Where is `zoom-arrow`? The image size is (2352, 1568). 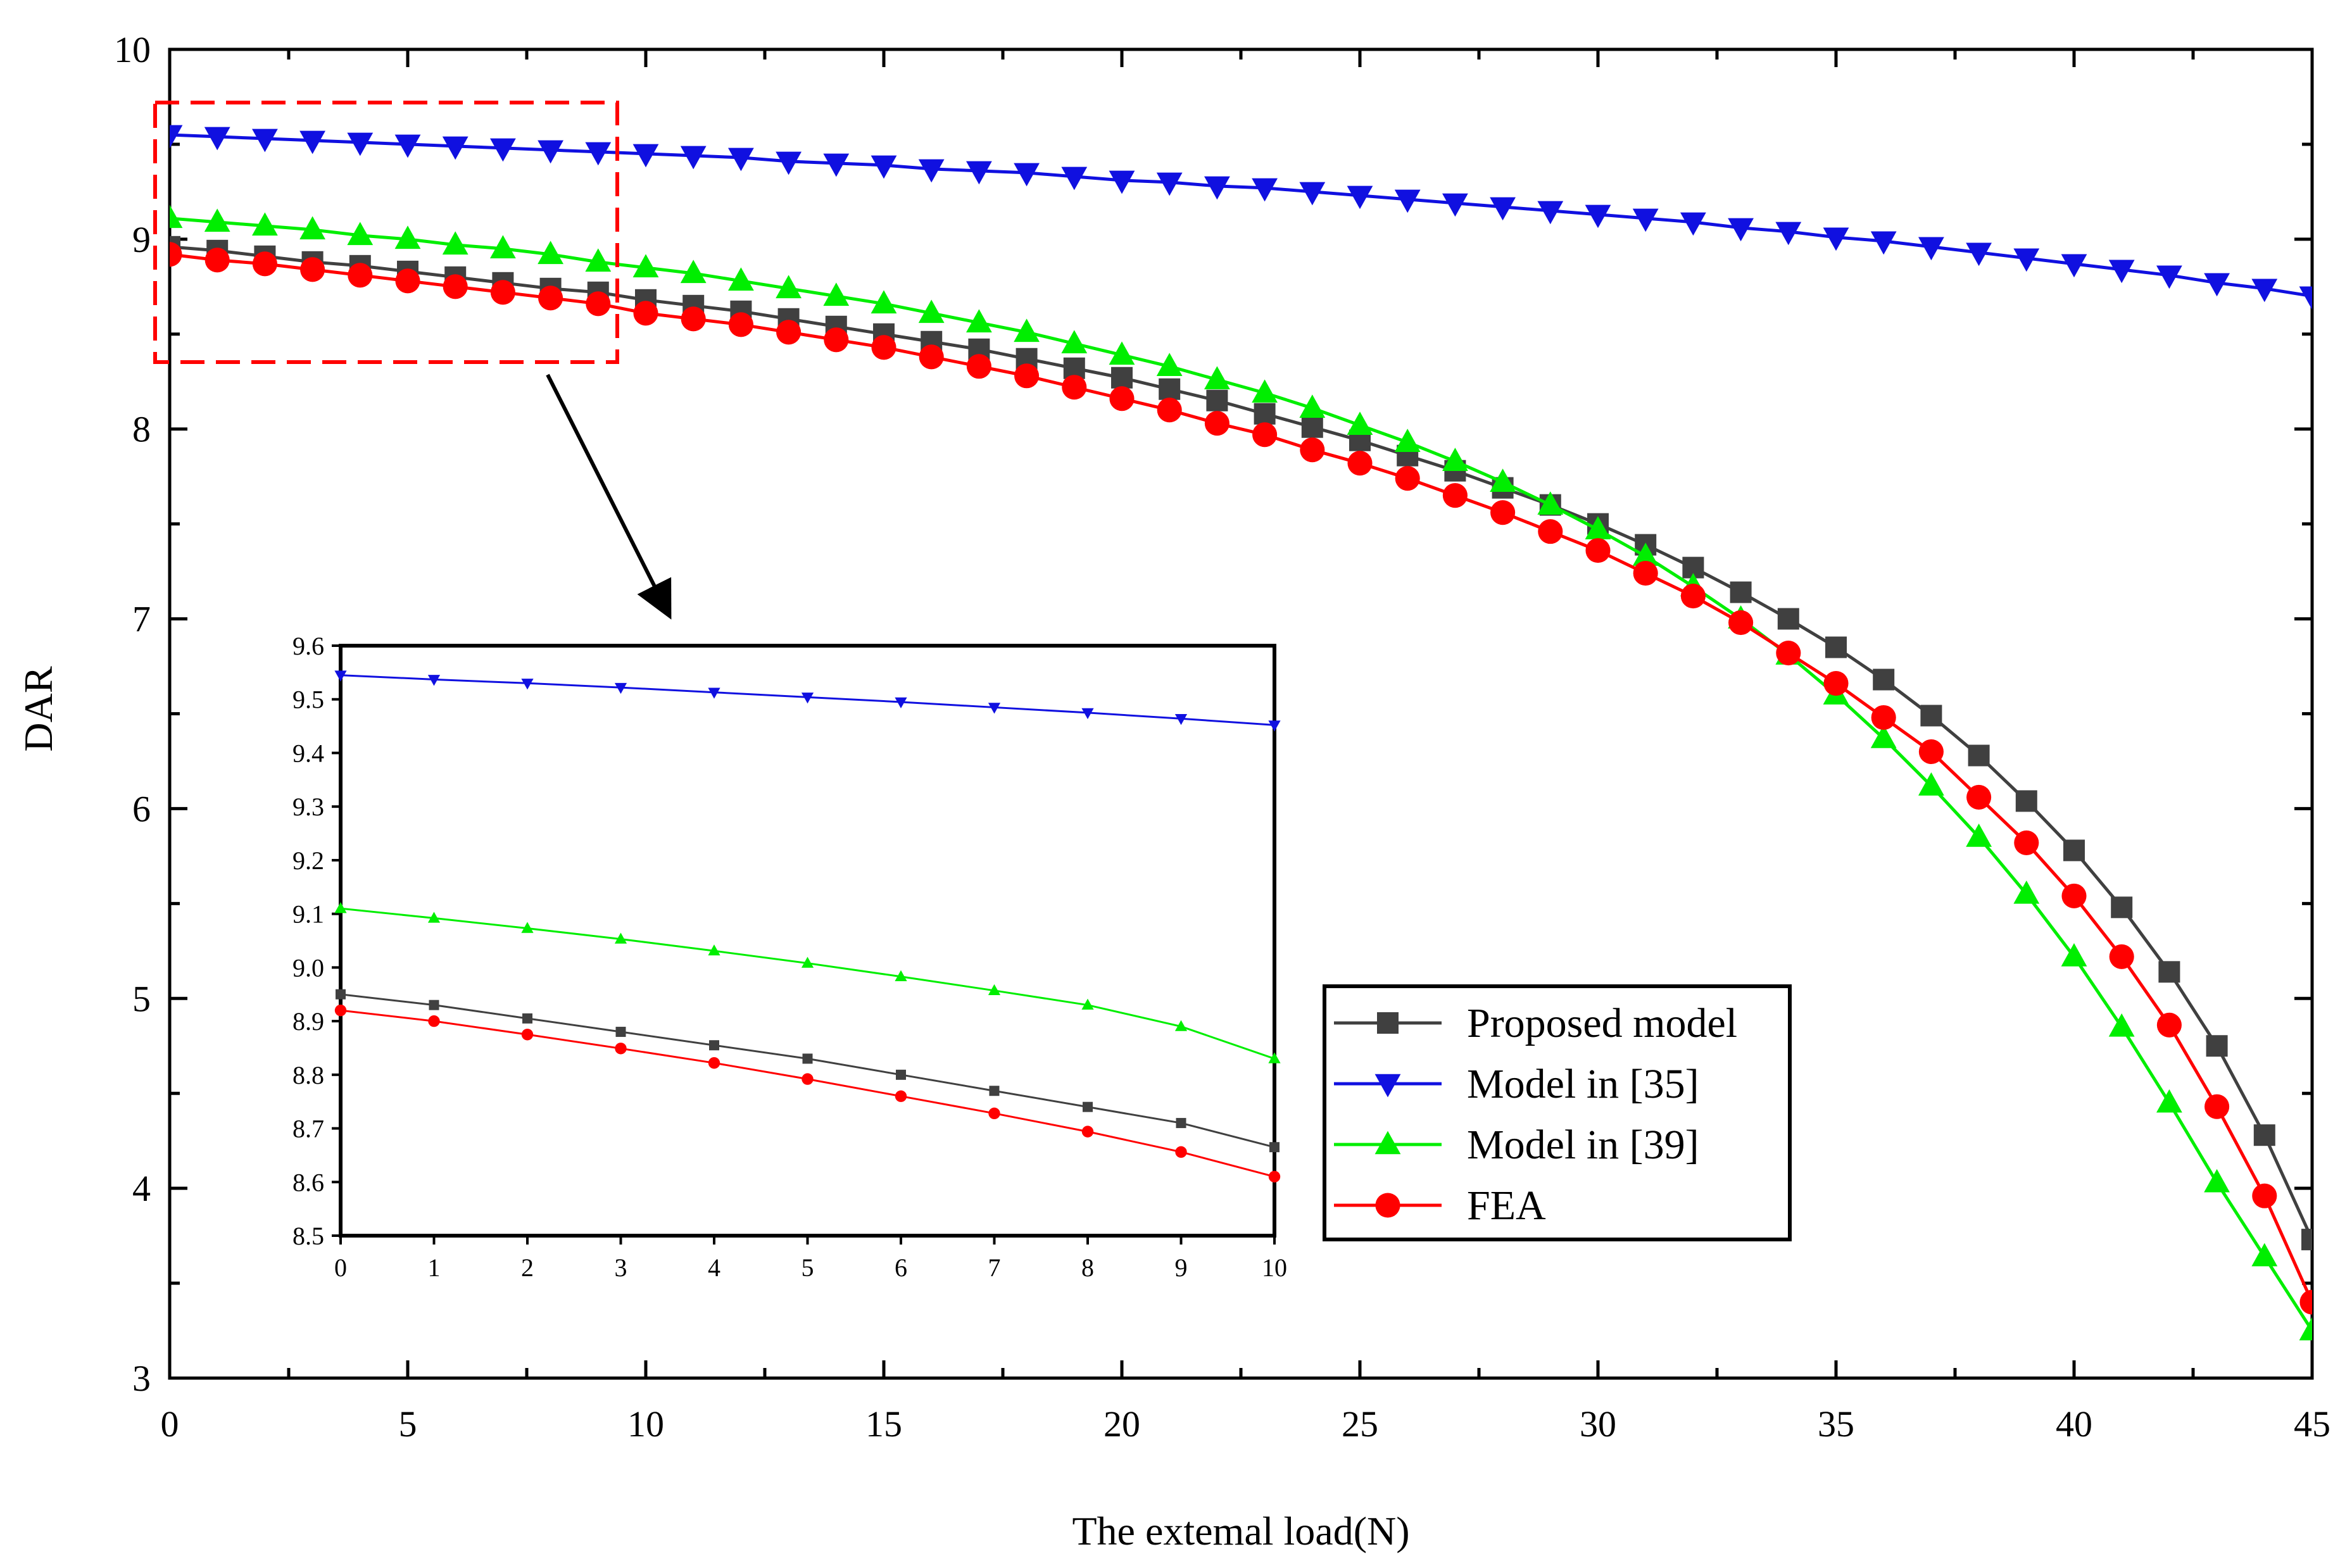 zoom-arrow is located at coordinates (609, 496).